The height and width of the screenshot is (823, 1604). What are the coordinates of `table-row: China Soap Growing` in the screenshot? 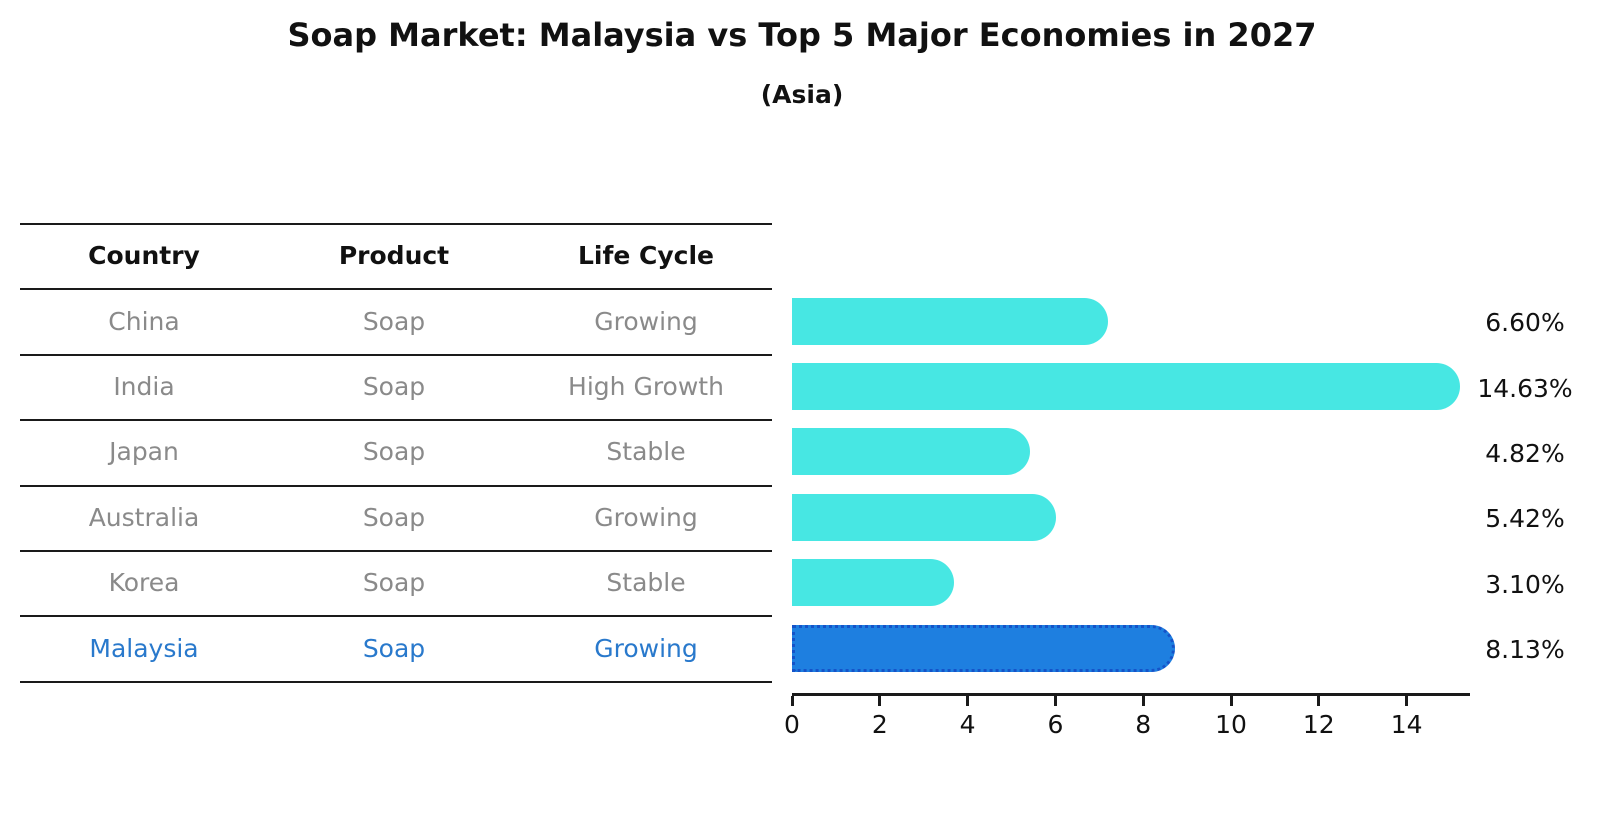 It's located at (396, 320).